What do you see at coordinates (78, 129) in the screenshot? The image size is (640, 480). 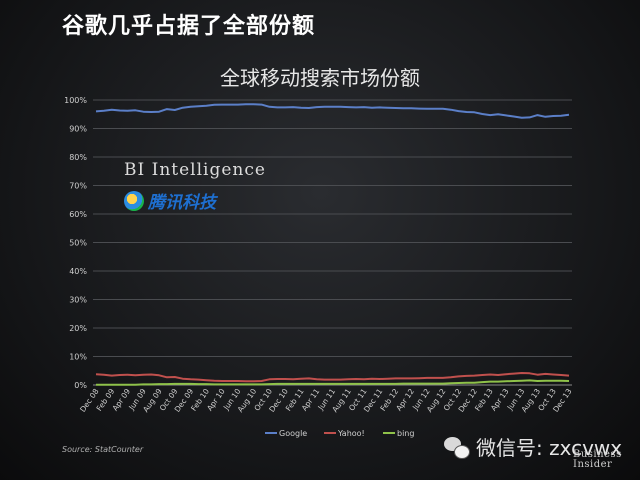 I see `y-tick-label: 90%` at bounding box center [78, 129].